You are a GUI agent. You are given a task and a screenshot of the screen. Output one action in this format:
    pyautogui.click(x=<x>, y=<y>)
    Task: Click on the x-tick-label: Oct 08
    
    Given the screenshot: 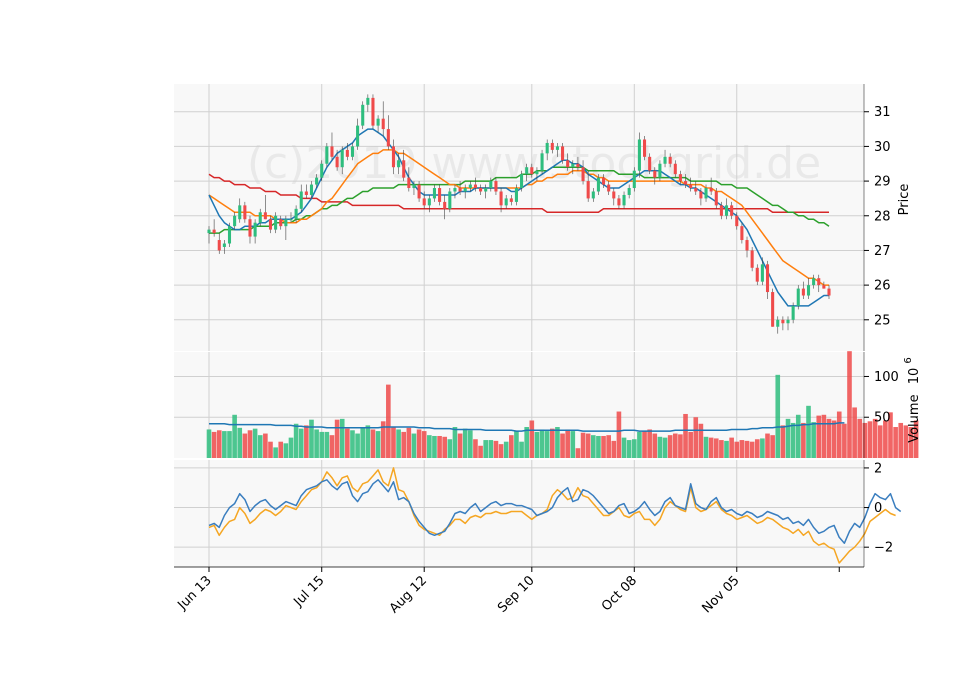 What is the action you would take?
    pyautogui.click(x=619, y=593)
    